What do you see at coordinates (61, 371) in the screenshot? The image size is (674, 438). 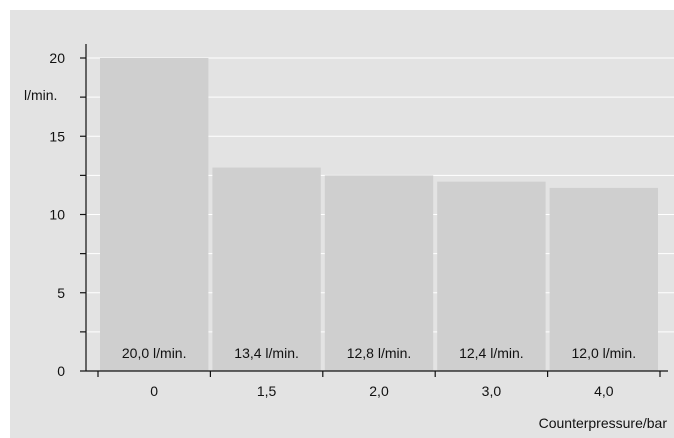 I see `y-tick-label: 0` at bounding box center [61, 371].